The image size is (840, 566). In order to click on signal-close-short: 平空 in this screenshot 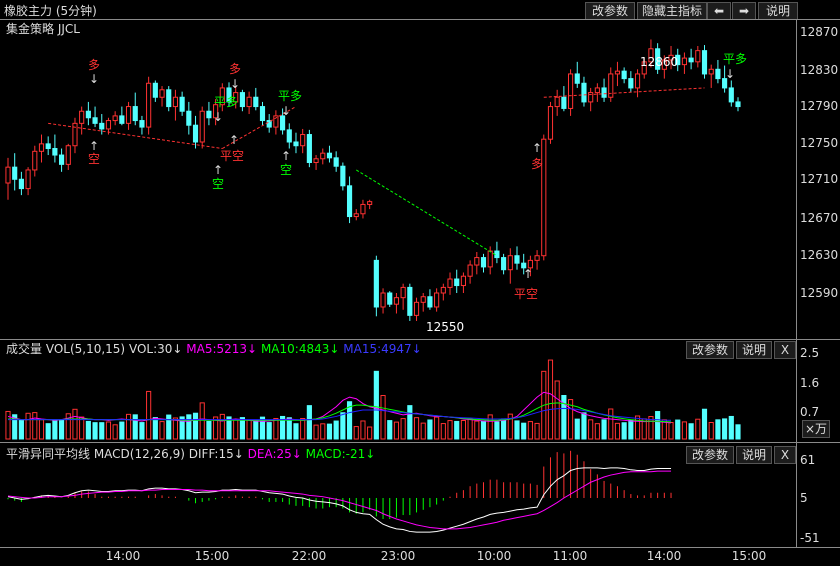, I will do `click(526, 294)`.